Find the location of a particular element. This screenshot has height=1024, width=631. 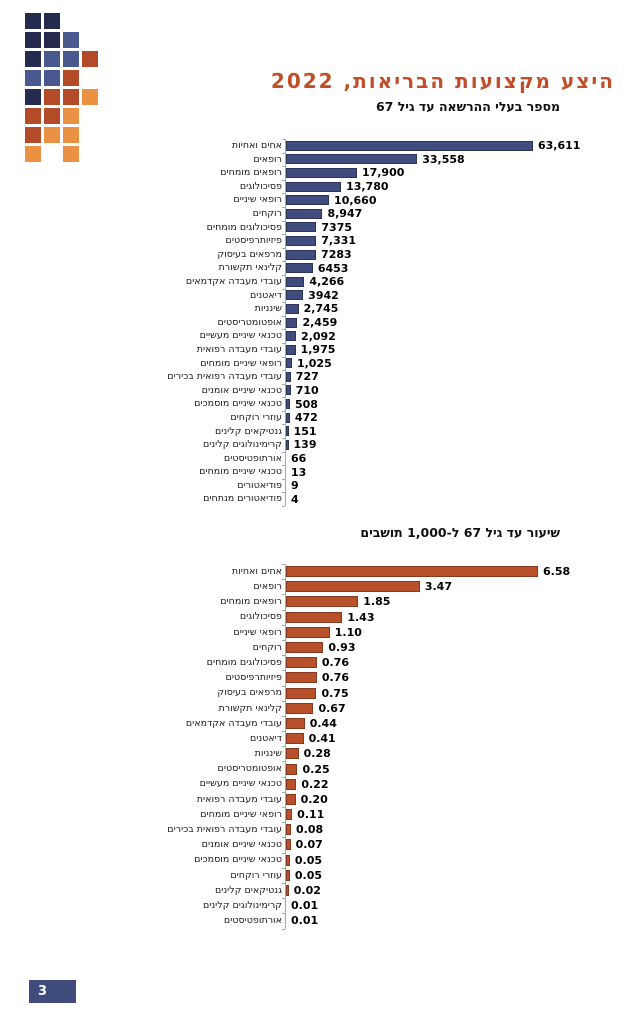

category-label: קרימינולוגים קלינים is located at coordinates (242, 445).